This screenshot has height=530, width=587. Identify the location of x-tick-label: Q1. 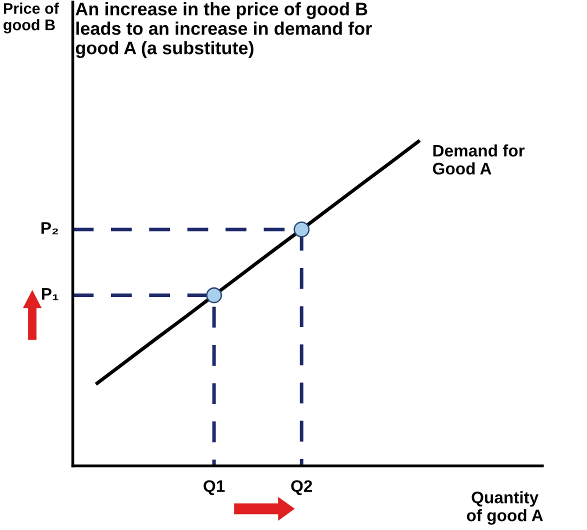
(214, 488).